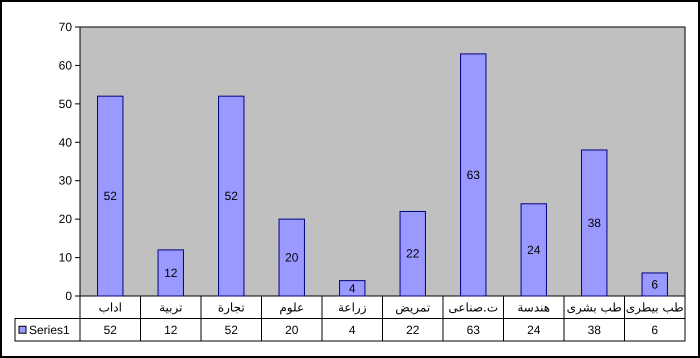 This screenshot has width=700, height=358. What do you see at coordinates (65, 181) in the screenshot?
I see `y-tick-label: 30` at bounding box center [65, 181].